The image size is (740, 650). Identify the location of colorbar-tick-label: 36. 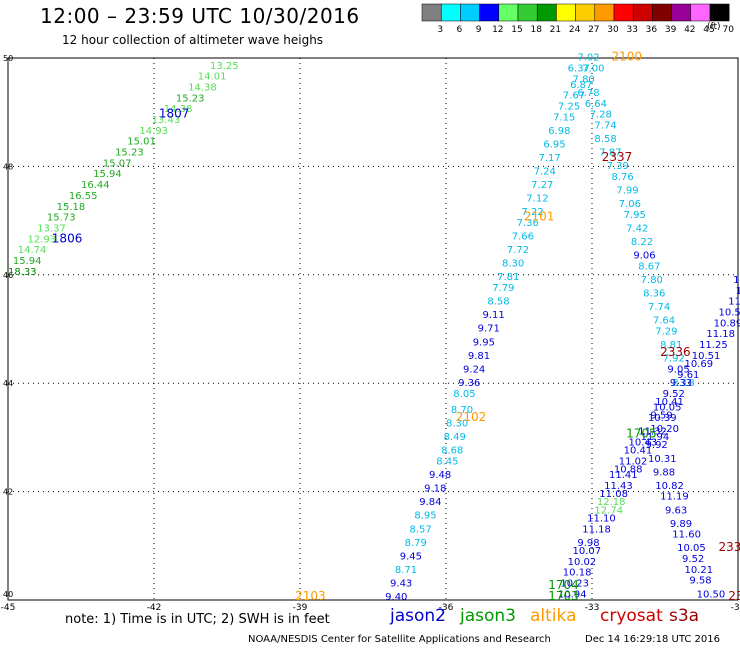
(652, 30).